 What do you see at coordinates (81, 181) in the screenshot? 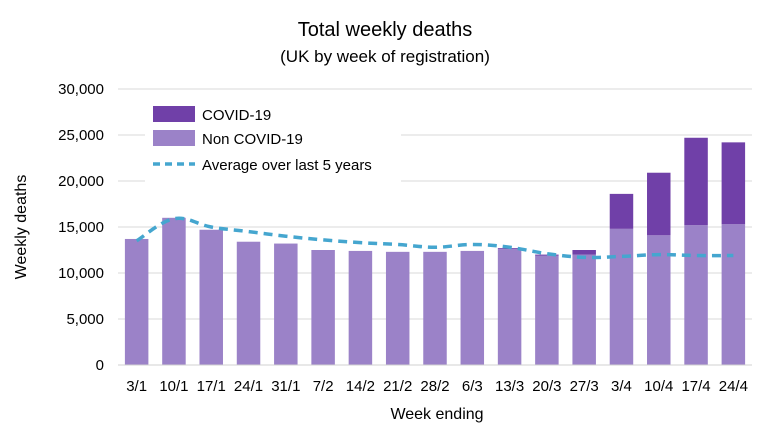
I see `y-tick-label: 20,000` at bounding box center [81, 181].